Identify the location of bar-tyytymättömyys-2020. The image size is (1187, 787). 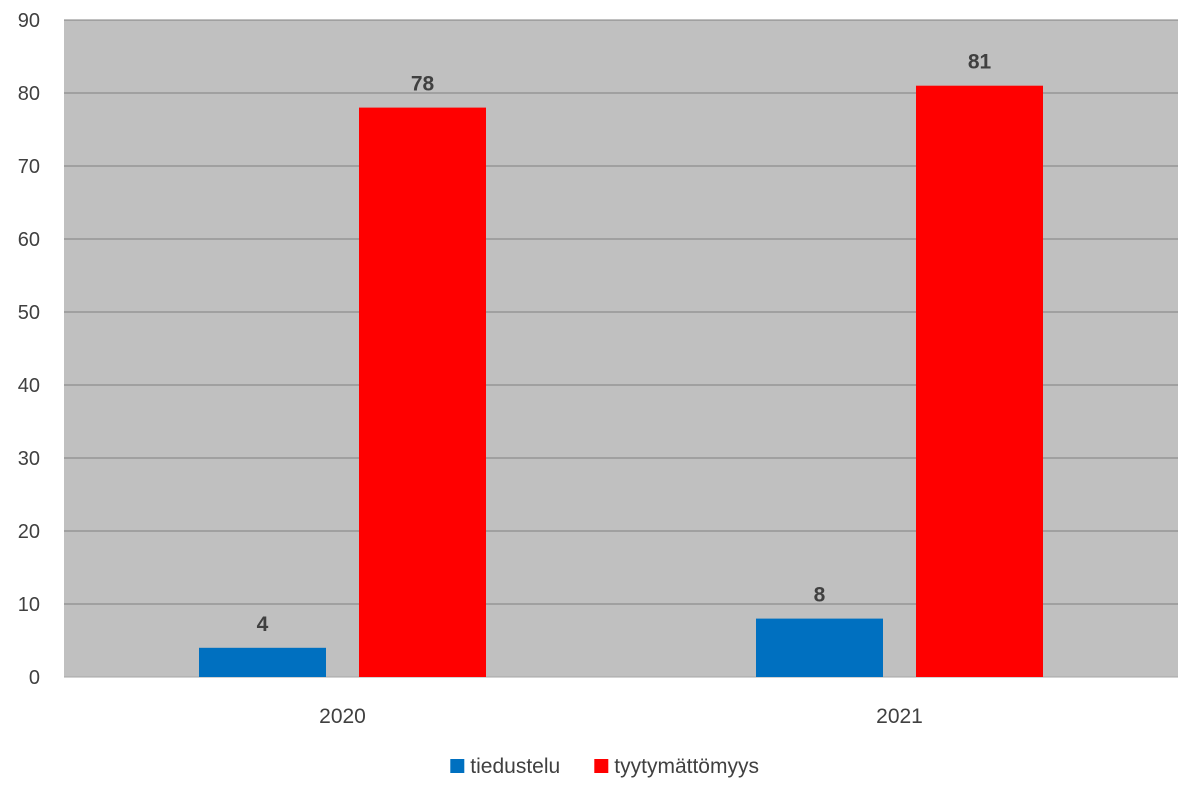
(422, 392).